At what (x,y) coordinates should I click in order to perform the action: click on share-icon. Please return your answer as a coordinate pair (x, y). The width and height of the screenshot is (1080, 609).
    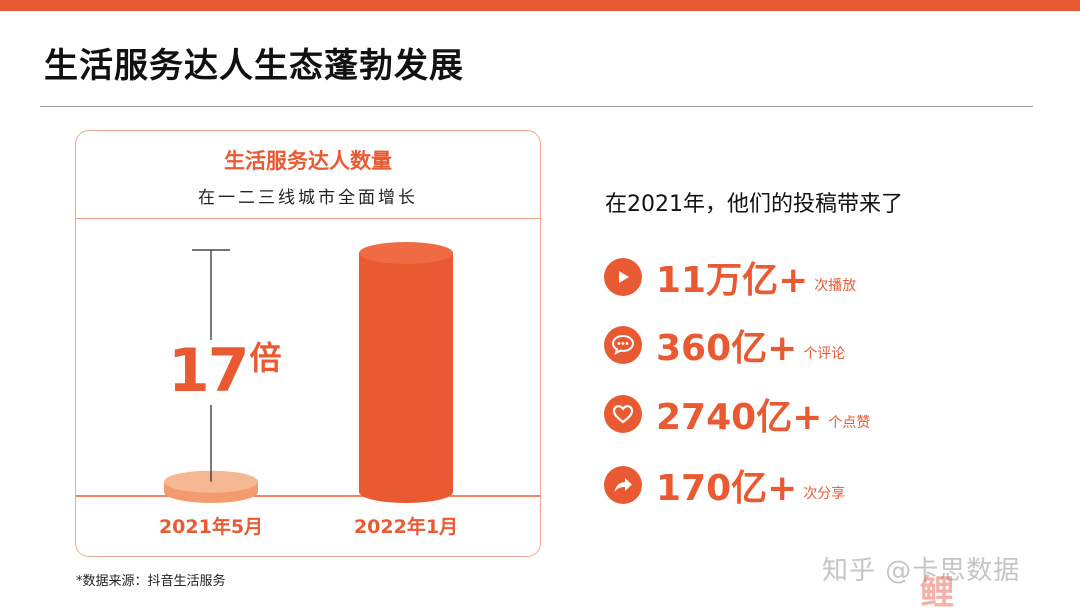
    Looking at the image, I should click on (623, 485).